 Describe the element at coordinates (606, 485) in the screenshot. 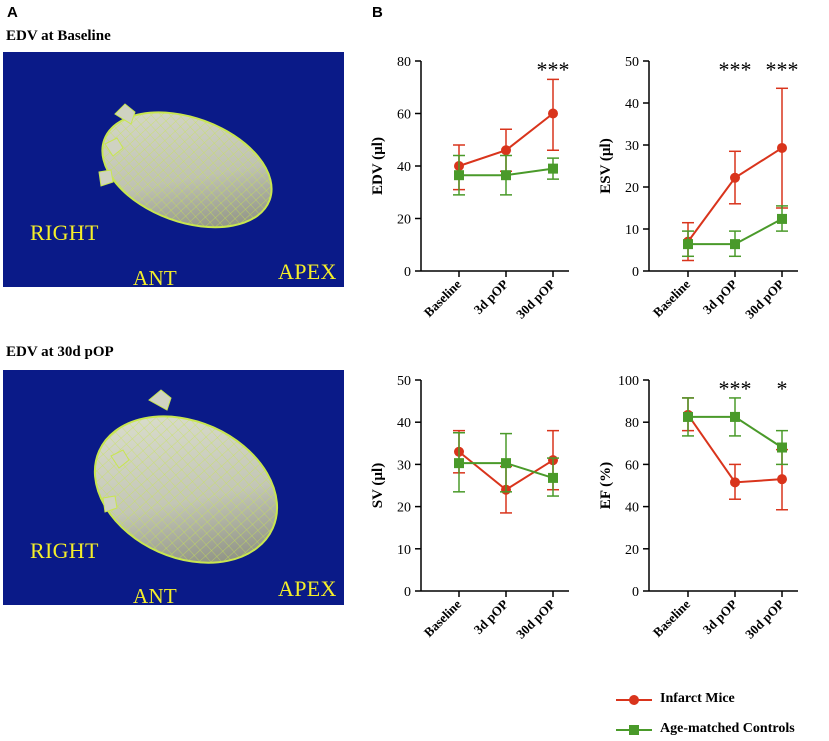

I see `ef-y-axis-label: EF (%)` at that location.